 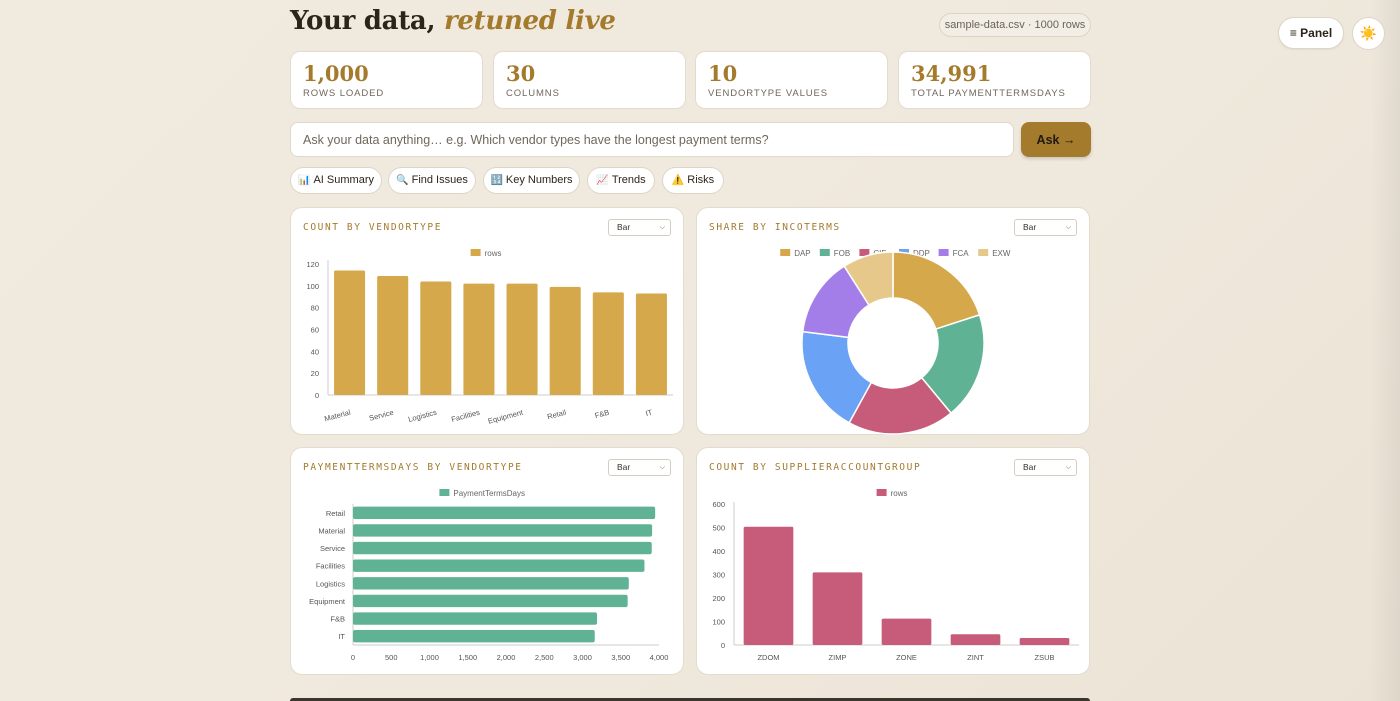 What do you see at coordinates (391, 657) in the screenshot?
I see `x-tick-label: 500` at bounding box center [391, 657].